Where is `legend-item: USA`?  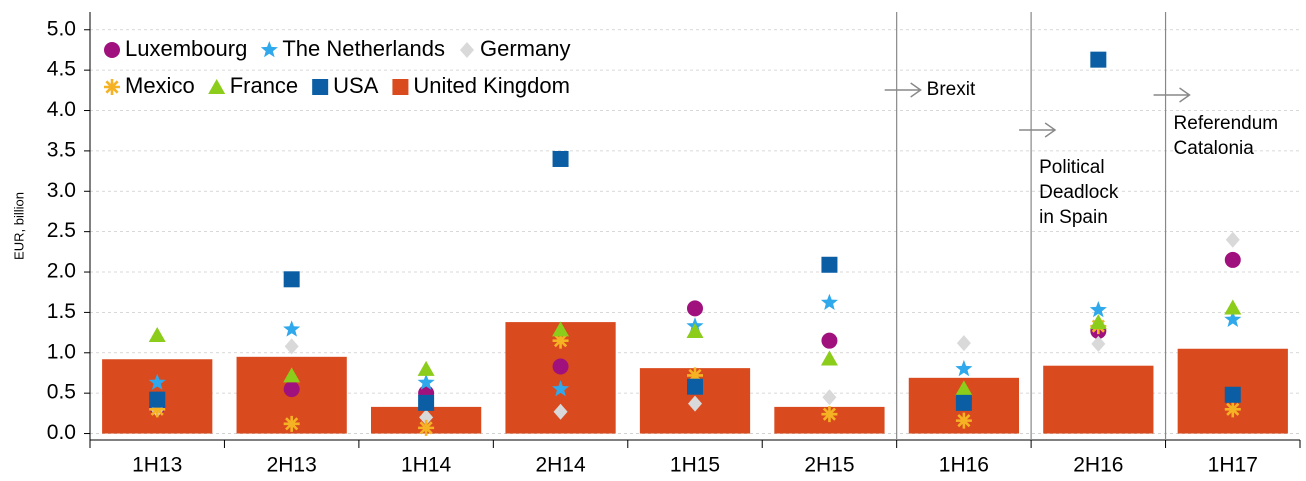
legend-item: USA is located at coordinates (345, 85).